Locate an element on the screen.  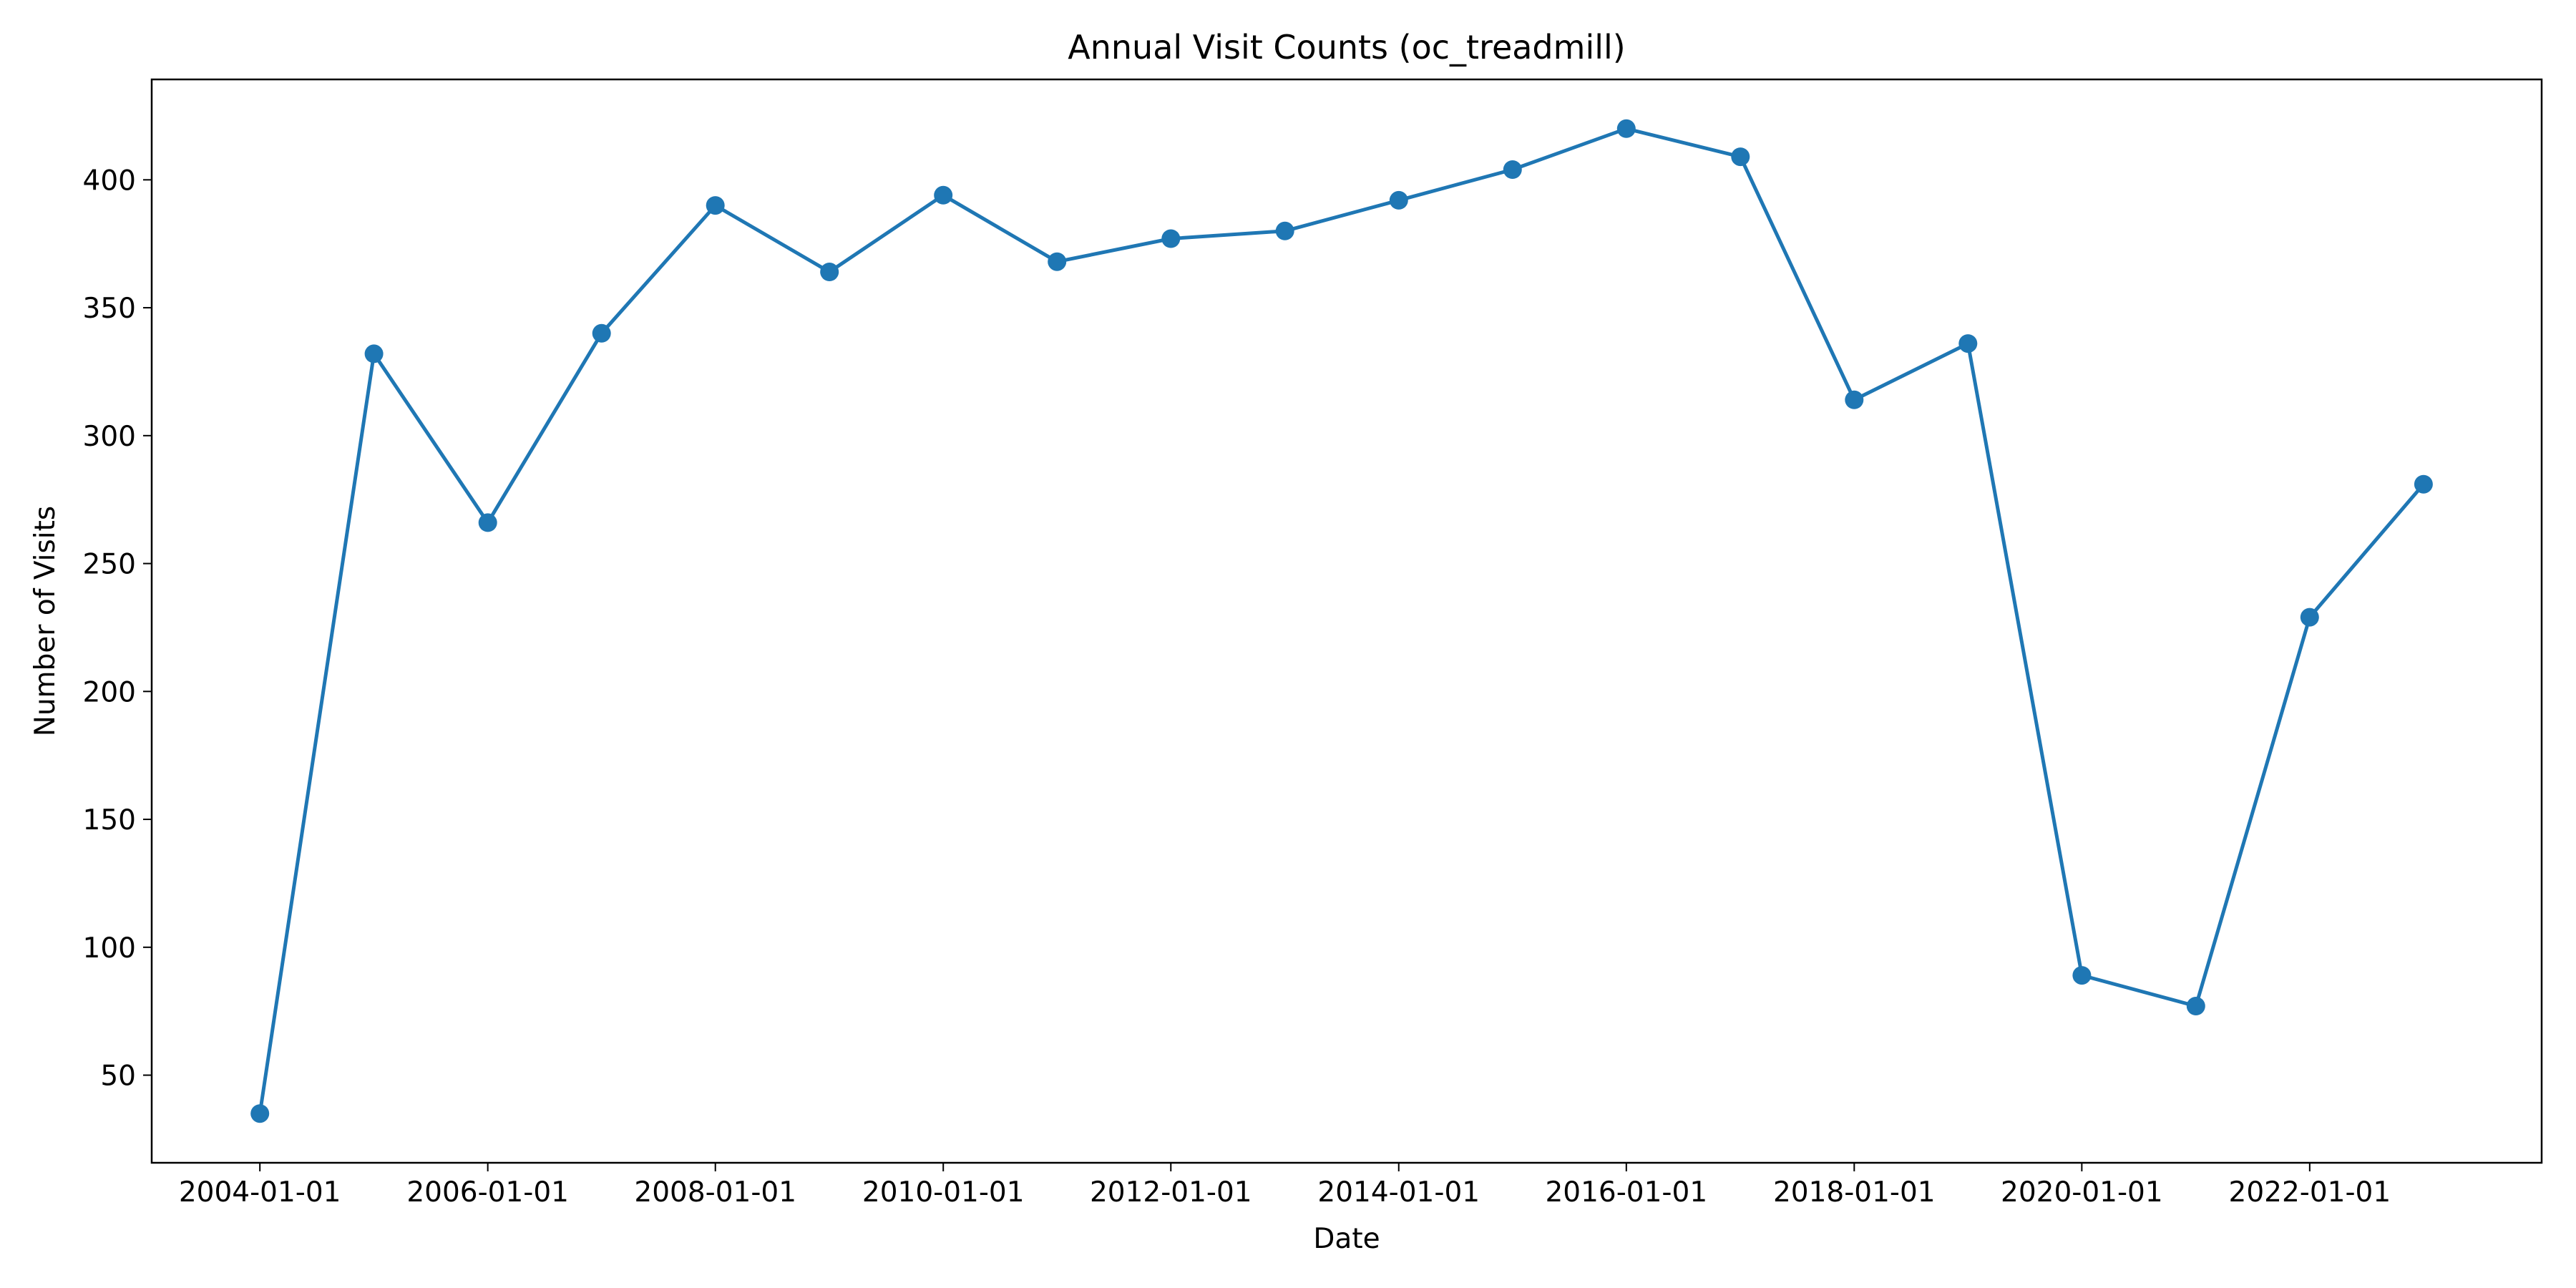
y-tick-label: 250 is located at coordinates (109, 565).